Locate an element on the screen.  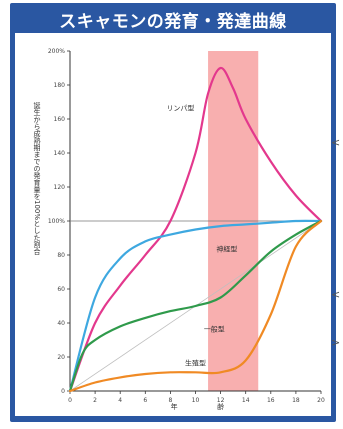
x-tick-label: 2 is located at coordinates (95, 400).